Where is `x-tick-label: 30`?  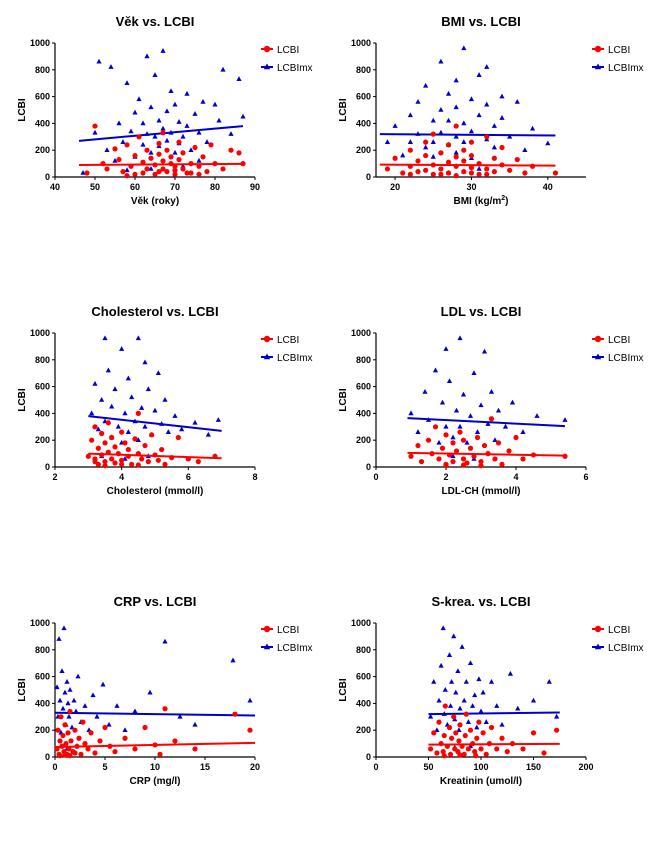 x-tick-label: 30 is located at coordinates (471, 187).